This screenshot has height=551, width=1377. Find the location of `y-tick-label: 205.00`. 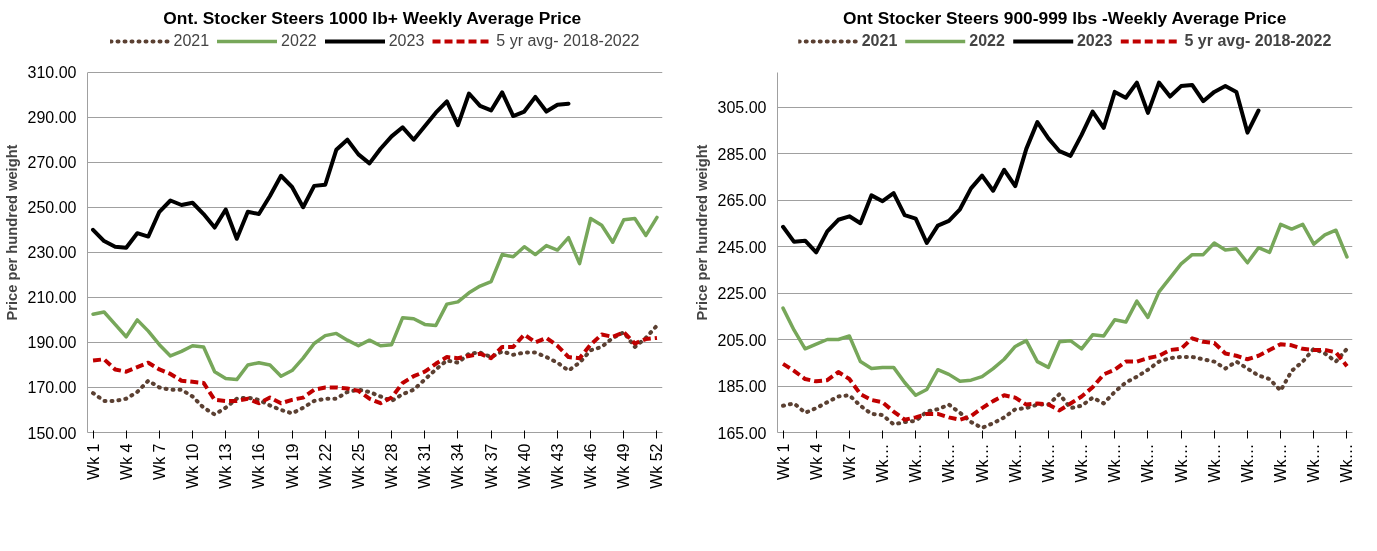

y-tick-label: 205.00 is located at coordinates (742, 340).